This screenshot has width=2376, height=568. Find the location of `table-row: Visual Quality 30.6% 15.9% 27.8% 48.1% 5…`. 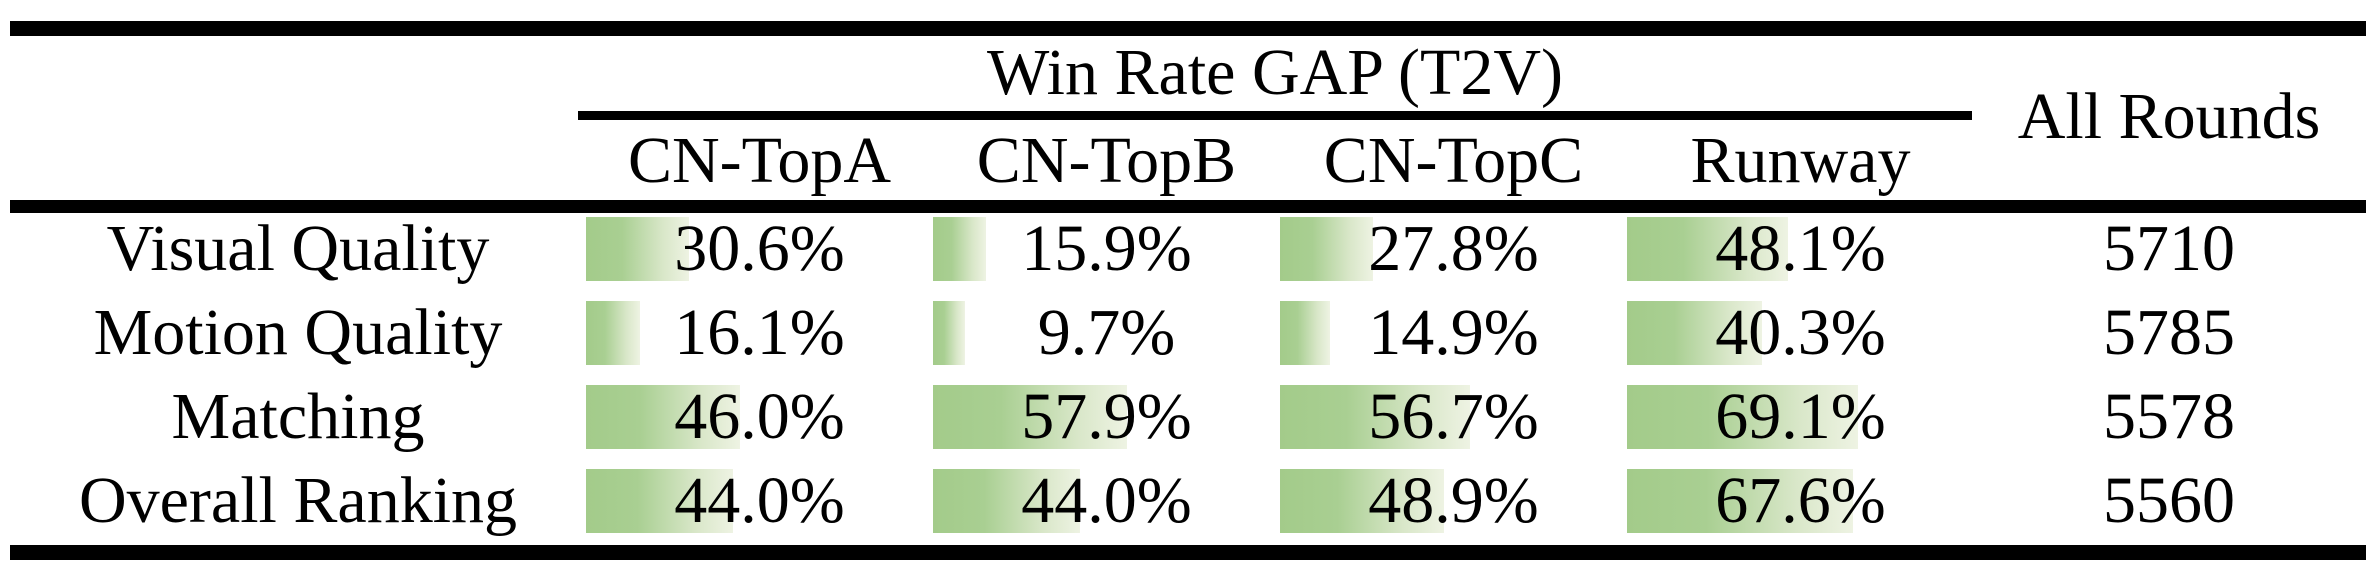

table-row: Visual Quality 30.6% 15.9% 27.8% 48.1% 5… is located at coordinates (1188, 249).